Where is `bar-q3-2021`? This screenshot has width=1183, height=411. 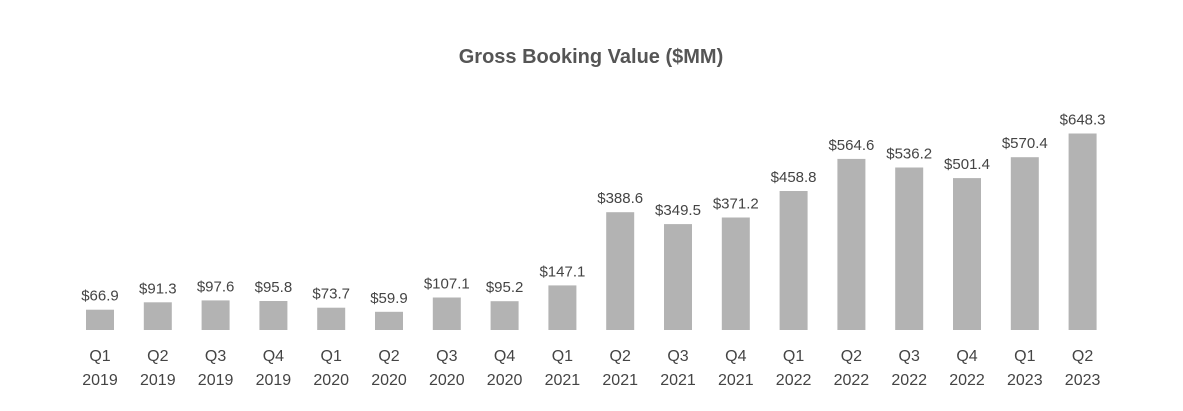
bar-q3-2021 is located at coordinates (678, 277).